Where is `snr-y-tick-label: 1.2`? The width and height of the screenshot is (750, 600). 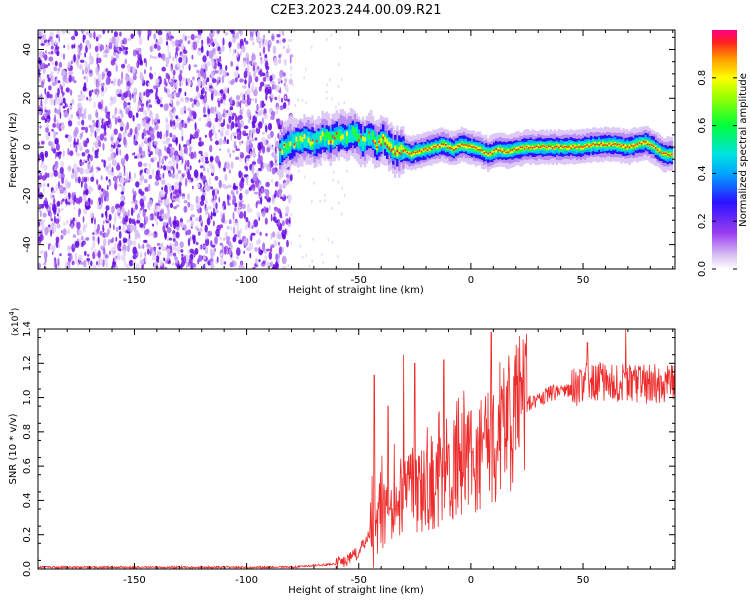
snr-y-tick-label: 1.2 is located at coordinates (27, 363).